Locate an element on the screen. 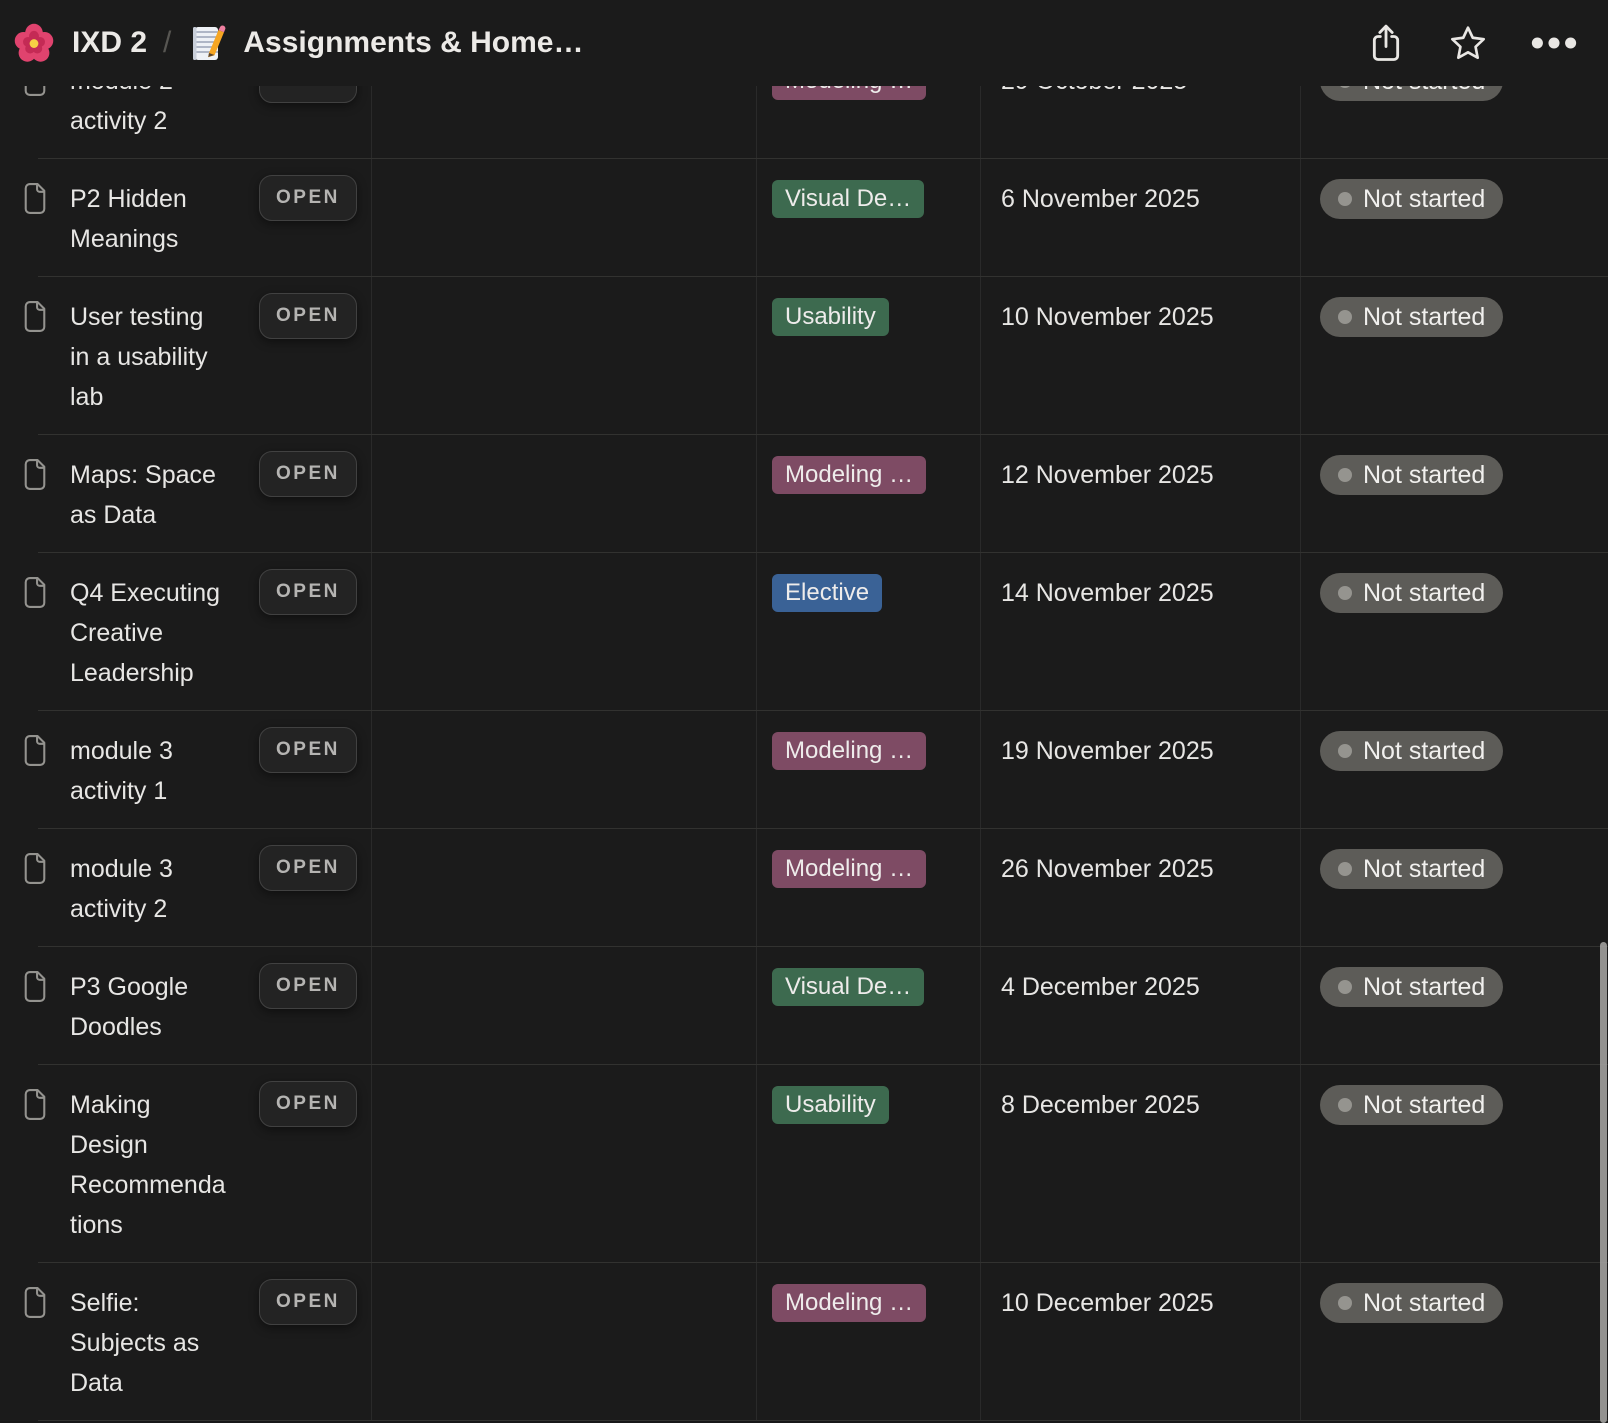 The width and height of the screenshot is (1608, 1423). breadcrumb-workspace: IXD 2 is located at coordinates (79, 43).